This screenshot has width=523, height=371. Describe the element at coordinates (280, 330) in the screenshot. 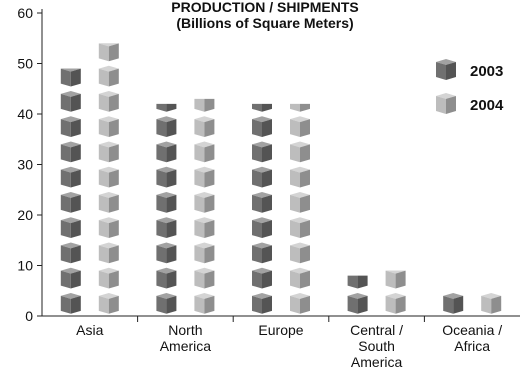

I see `x-tick-label: Europe` at that location.